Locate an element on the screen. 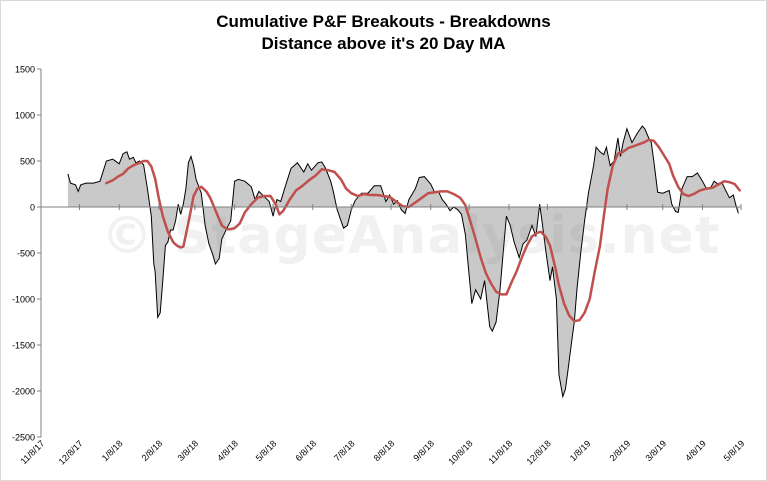 Image resolution: width=767 pixels, height=481 pixels. x-tick-label: 3/8/19 is located at coordinates (655, 450).